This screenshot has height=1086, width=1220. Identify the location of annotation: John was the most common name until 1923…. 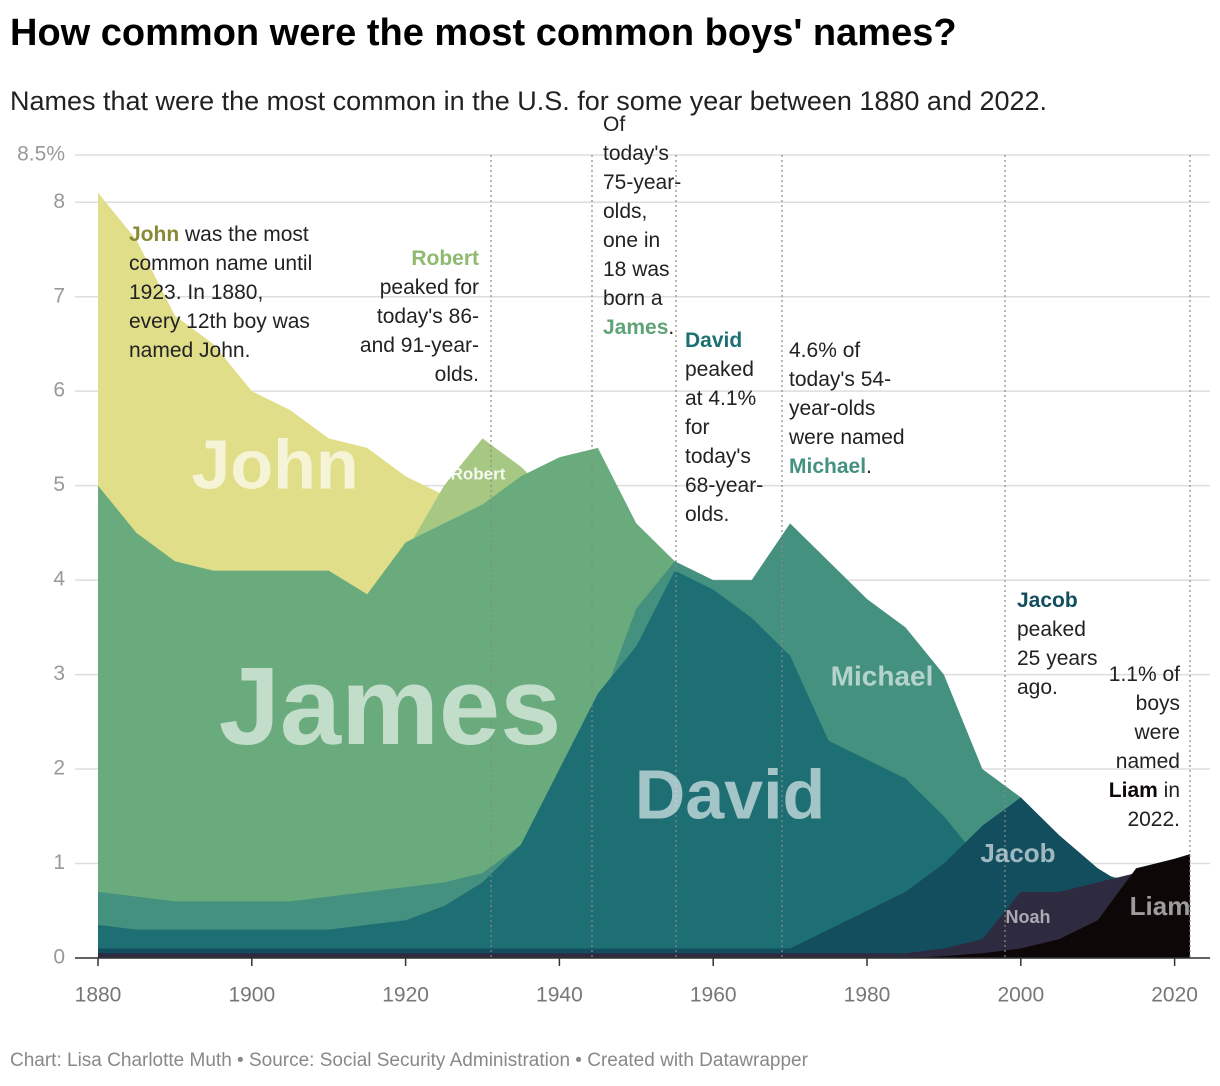
(224, 292).